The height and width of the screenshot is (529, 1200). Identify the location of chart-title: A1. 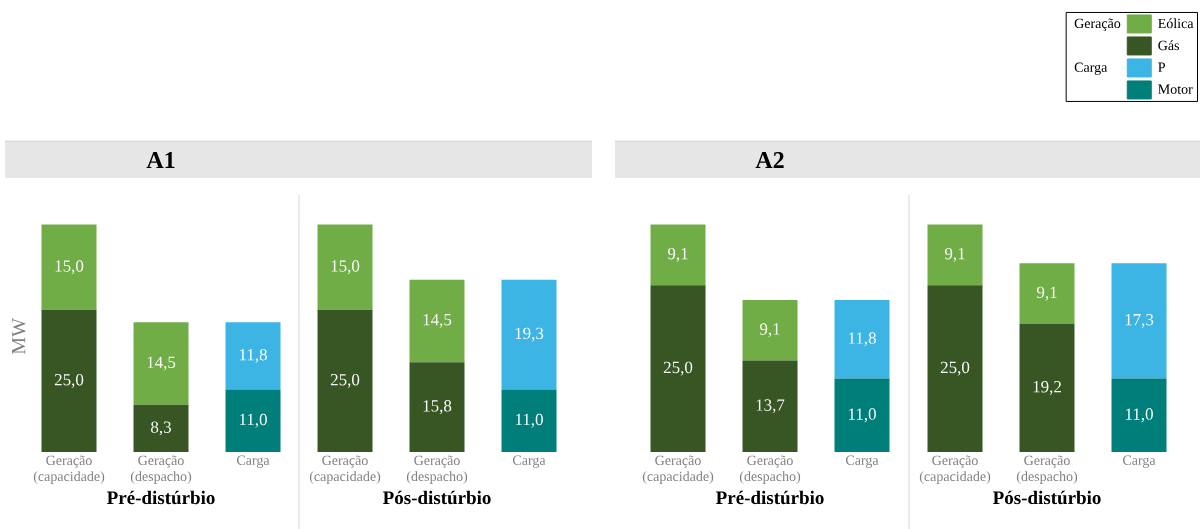
(160, 160).